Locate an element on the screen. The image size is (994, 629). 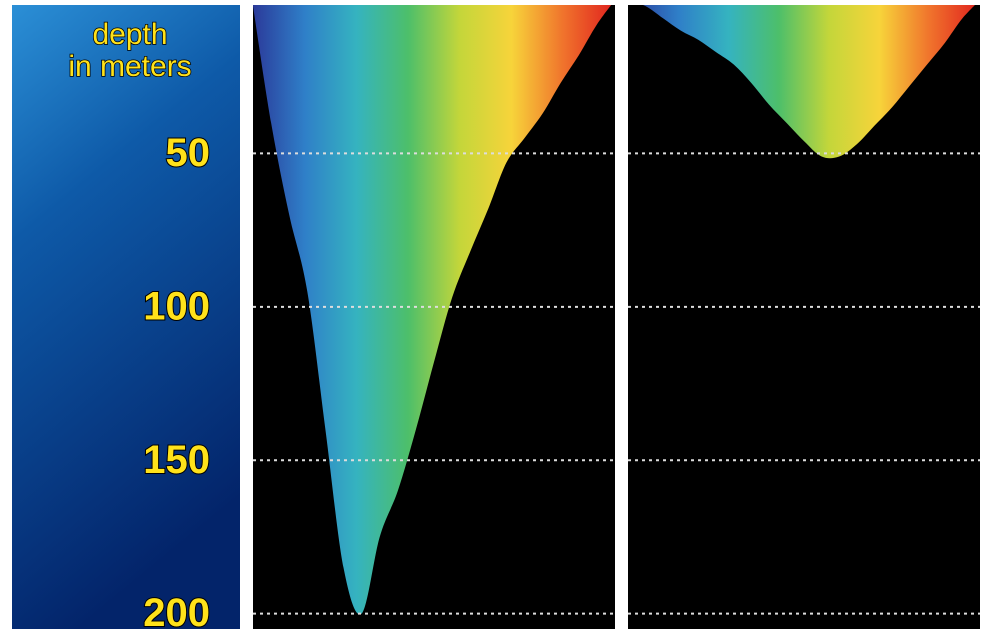
y-tick-label: 100 is located at coordinates (176, 306).